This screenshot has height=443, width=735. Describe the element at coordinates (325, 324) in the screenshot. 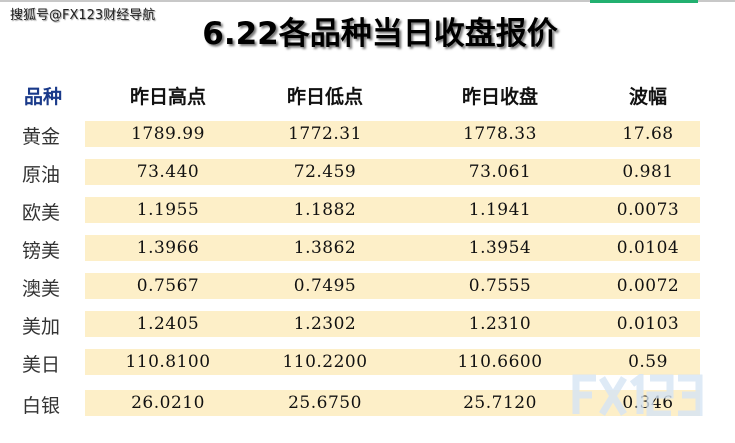

I see `cell-low: 1.2302` at that location.